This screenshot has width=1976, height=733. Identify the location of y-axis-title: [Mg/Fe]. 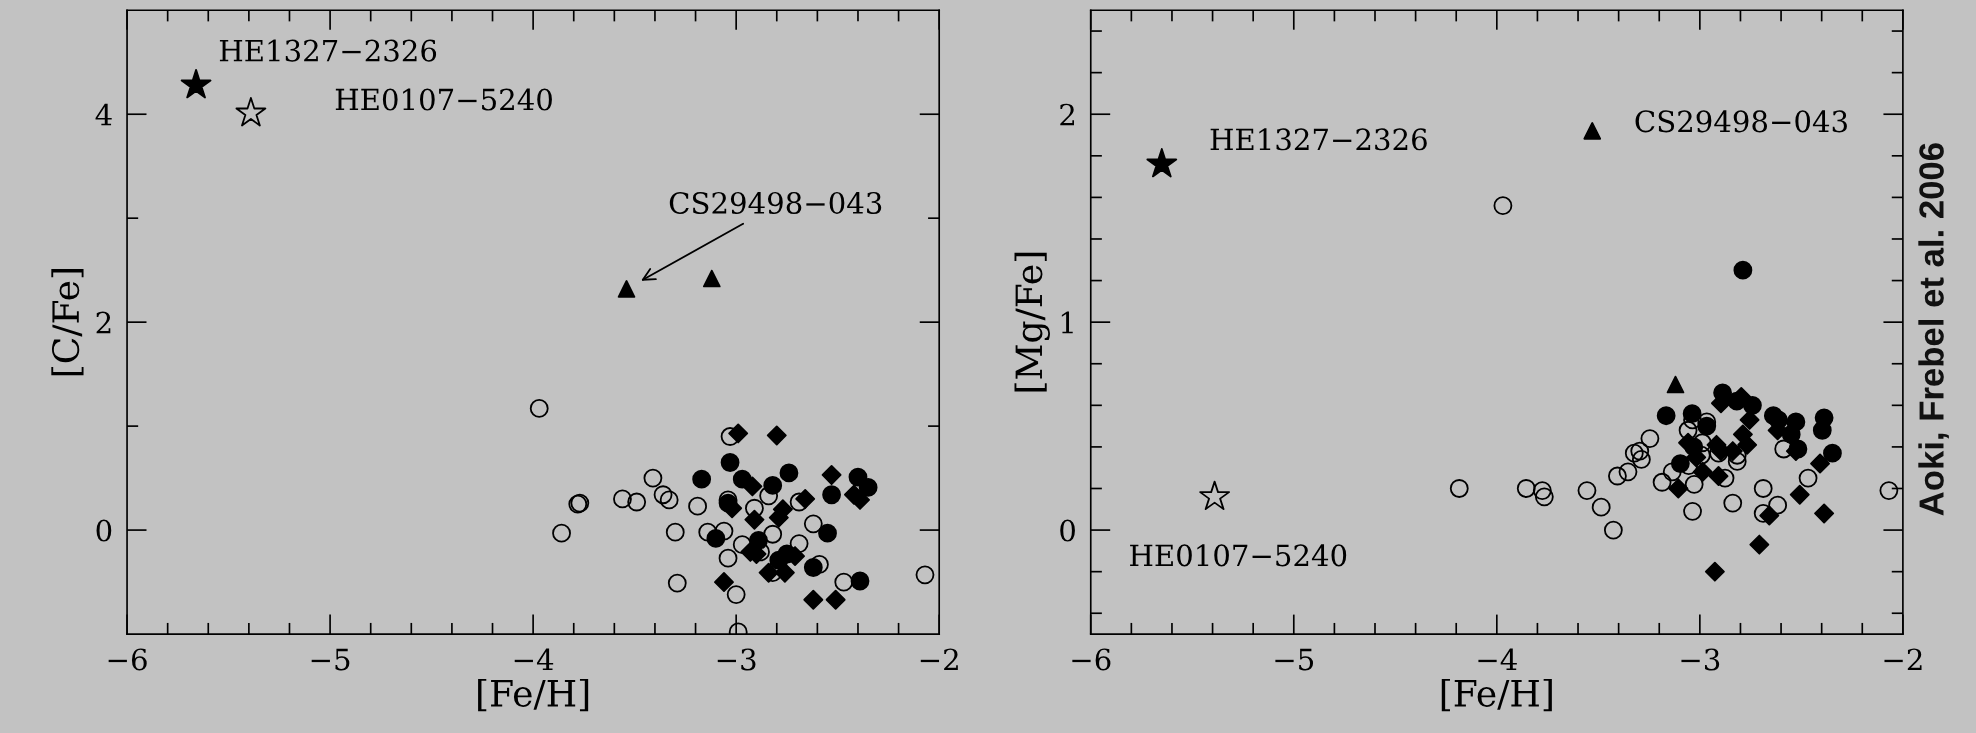
(1032, 322).